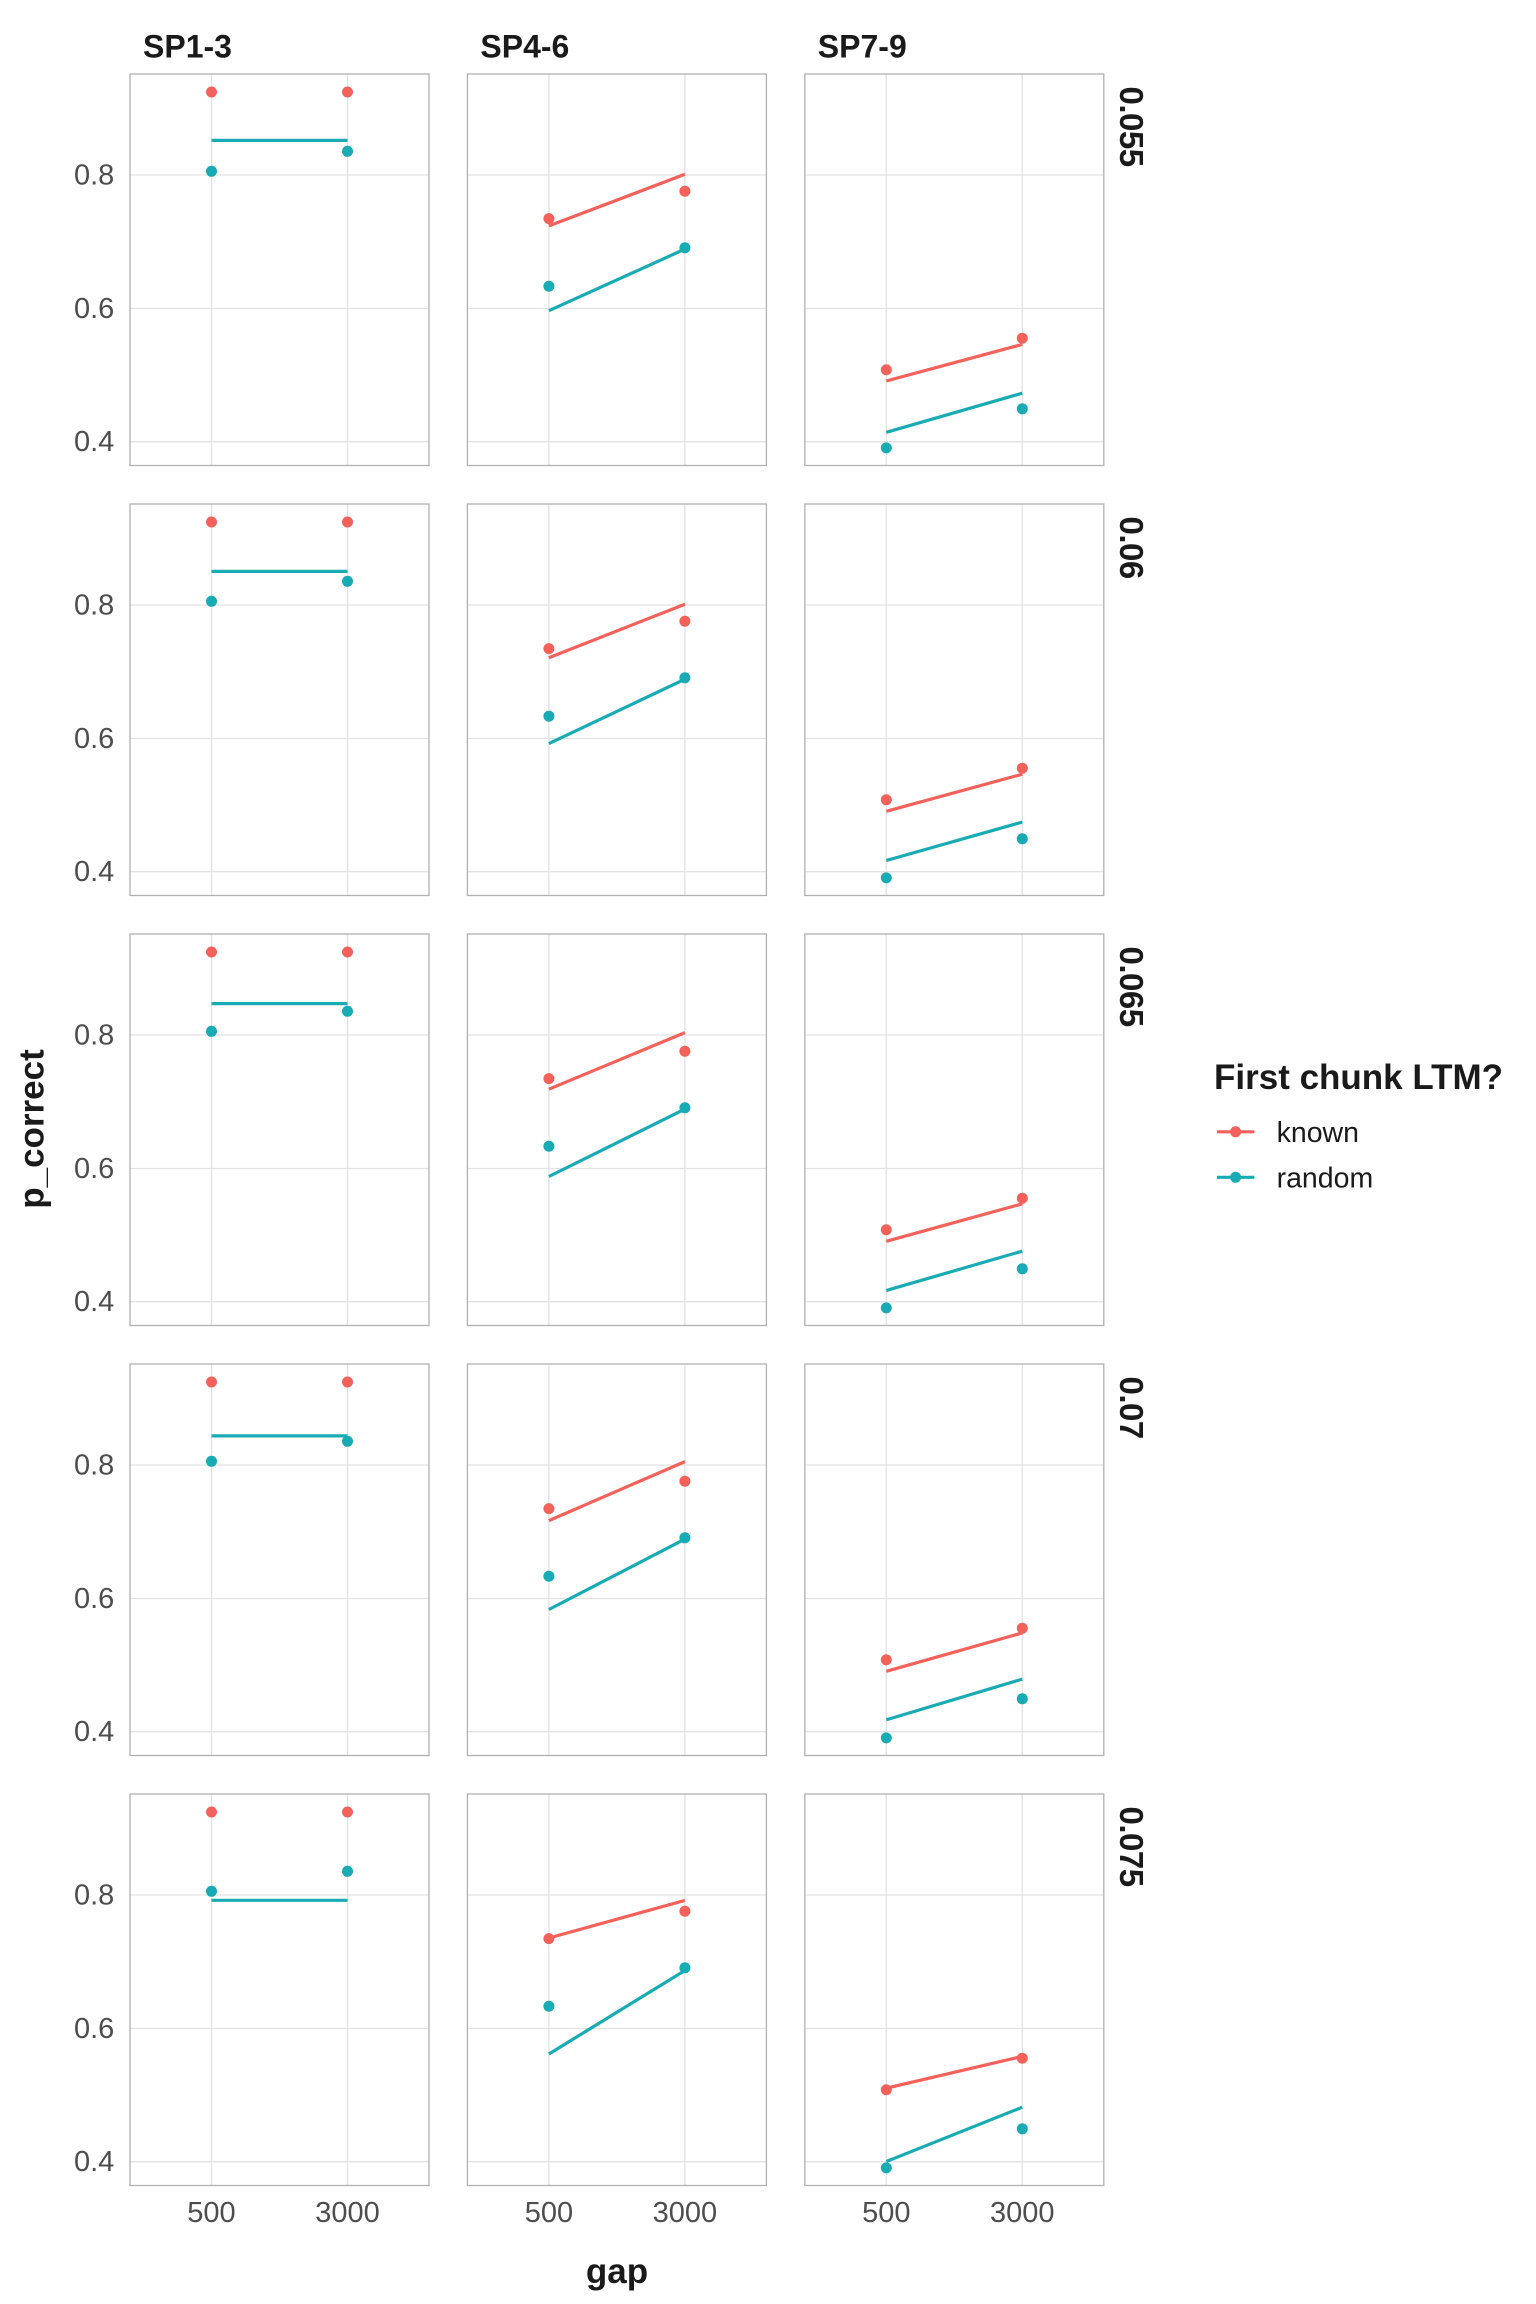 The height and width of the screenshot is (2304, 1536). What do you see at coordinates (1358, 1077) in the screenshot?
I see `svg-text: First chunk LTM?` at bounding box center [1358, 1077].